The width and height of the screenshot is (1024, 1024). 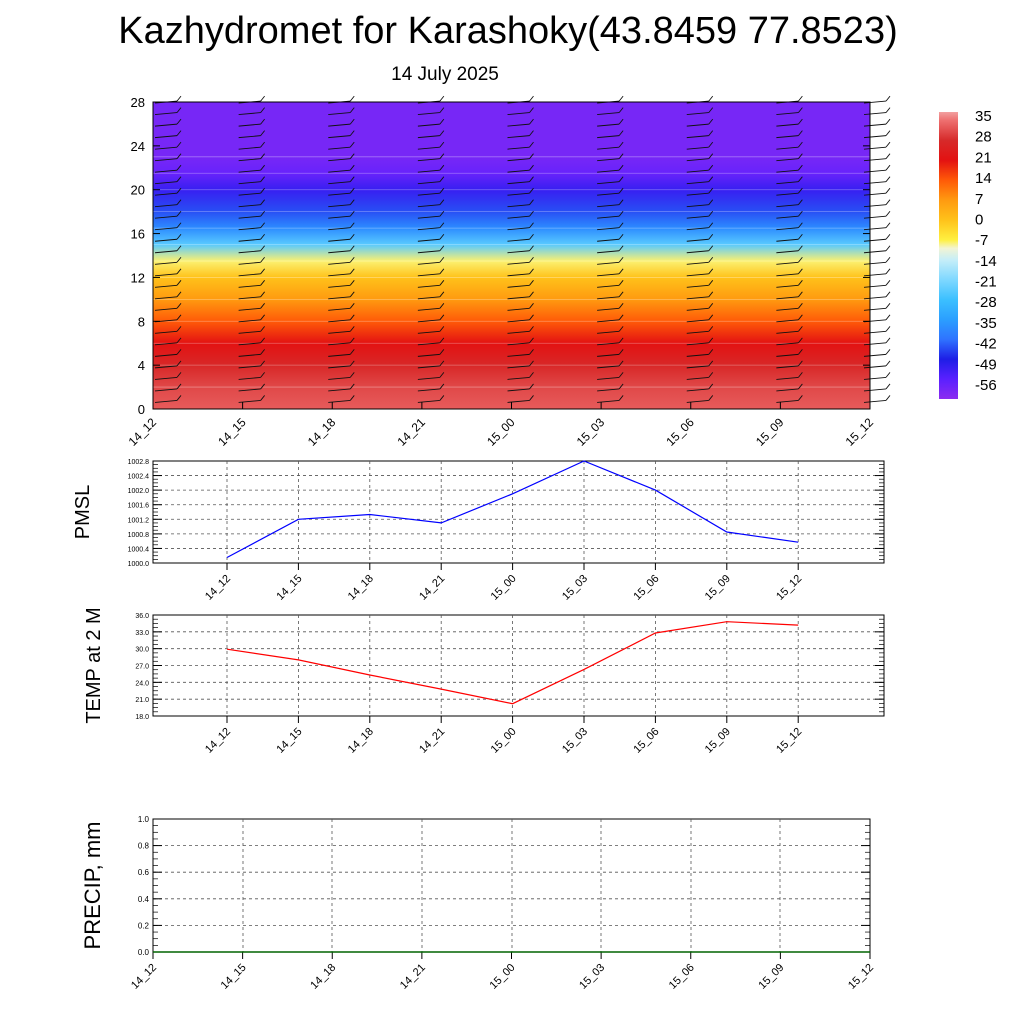 What do you see at coordinates (144, 846) in the screenshot?
I see `y-tick-label: 0.8` at bounding box center [144, 846].